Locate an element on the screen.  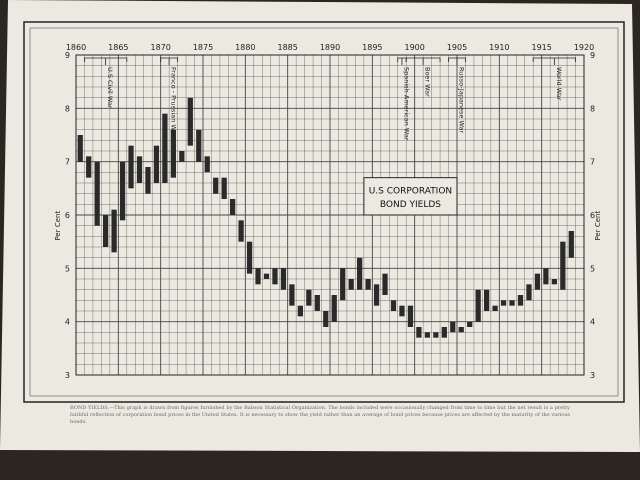
x-tick-label: 1890 is located at coordinates (330, 47).